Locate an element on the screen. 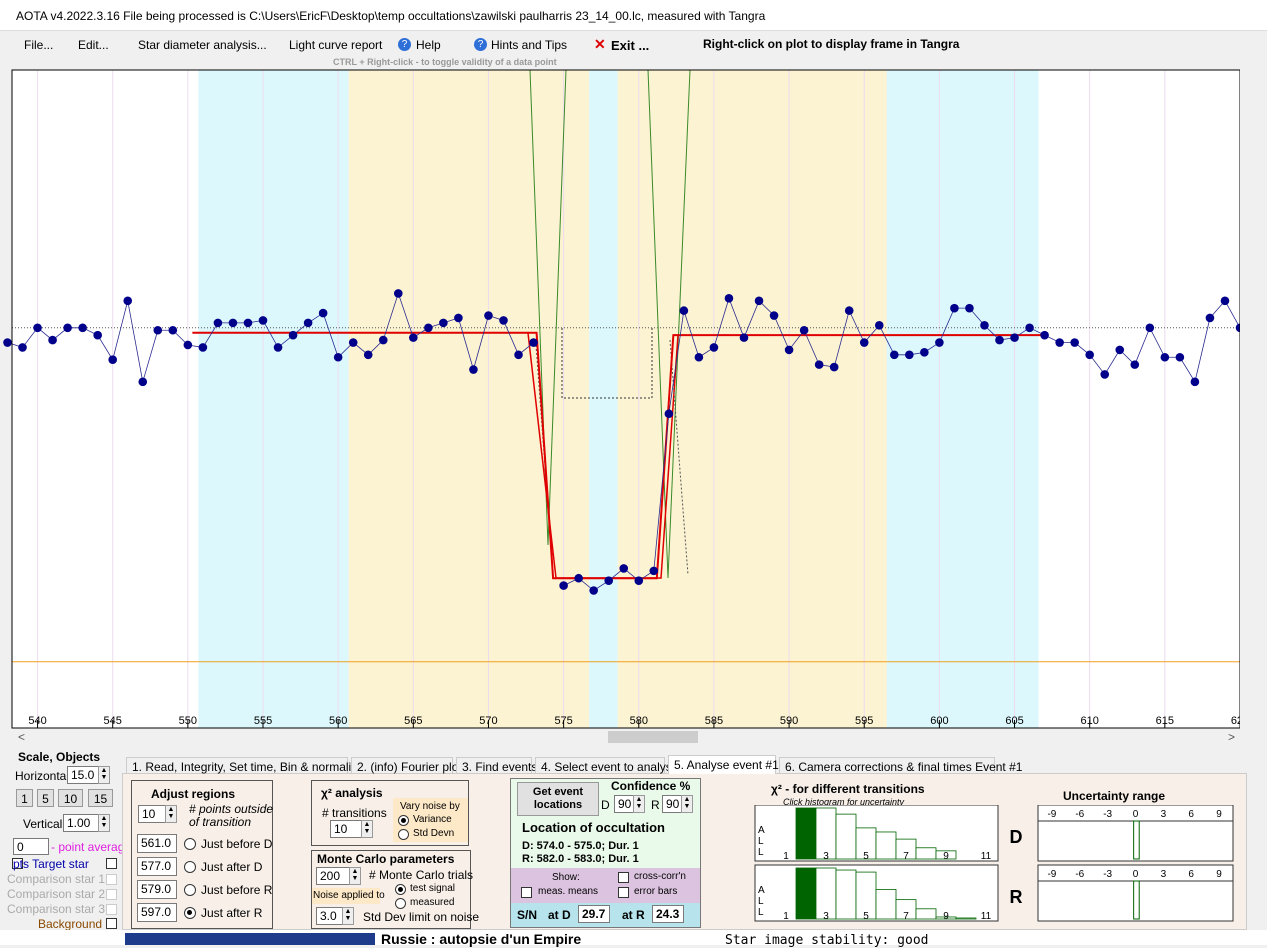 Image resolution: width=1267 pixels, height=948 pixels. uncertainty-tick-label: -6 is located at coordinates (1079, 814).